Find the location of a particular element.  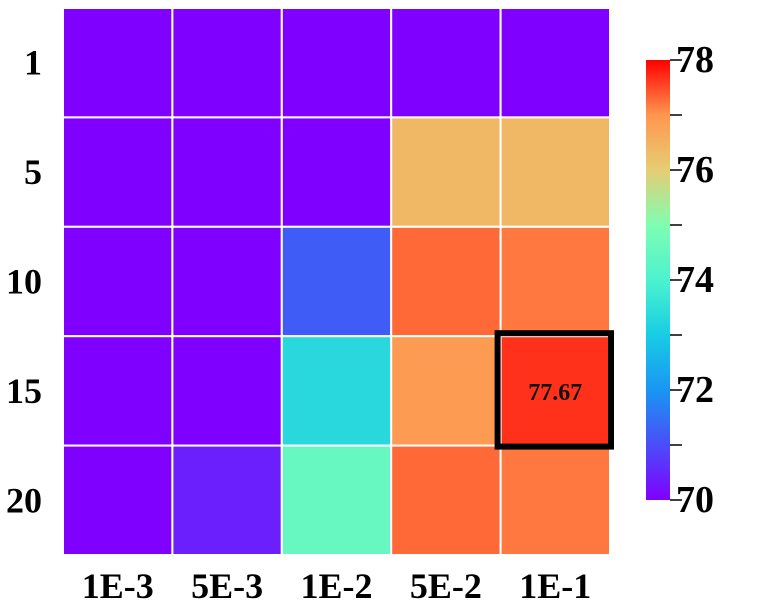

colorbar-tick-label: 74 is located at coordinates (695, 280).